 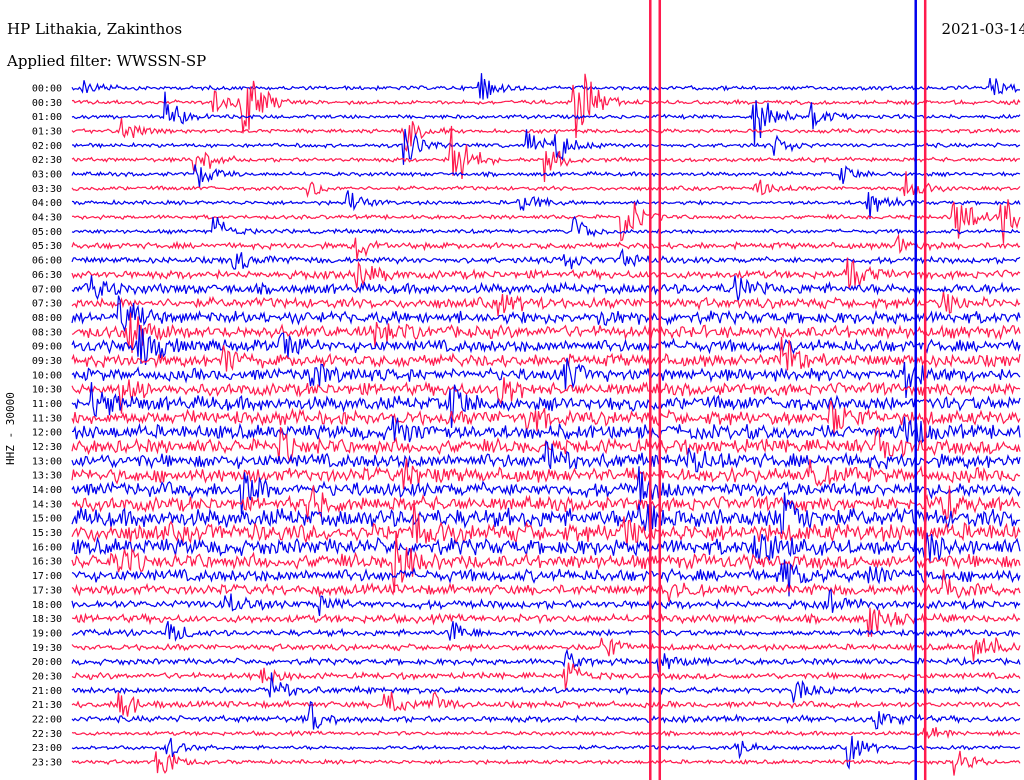 I want to click on time-tick-label: 15:00, so click(x=47, y=519).